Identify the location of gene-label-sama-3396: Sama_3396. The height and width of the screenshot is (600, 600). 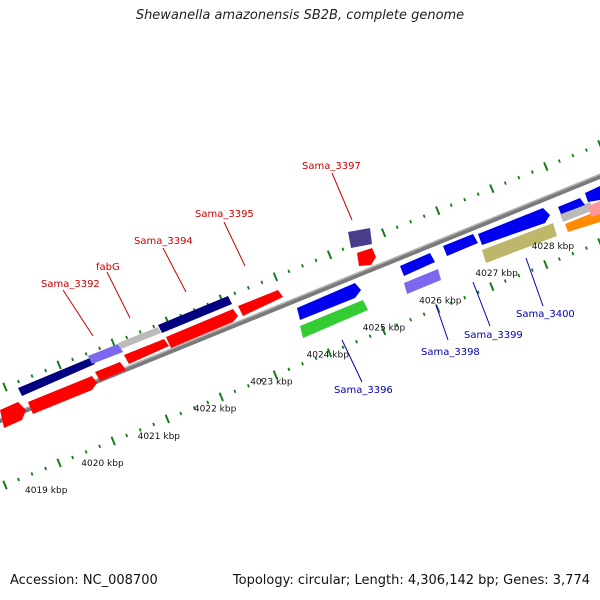
(363, 390).